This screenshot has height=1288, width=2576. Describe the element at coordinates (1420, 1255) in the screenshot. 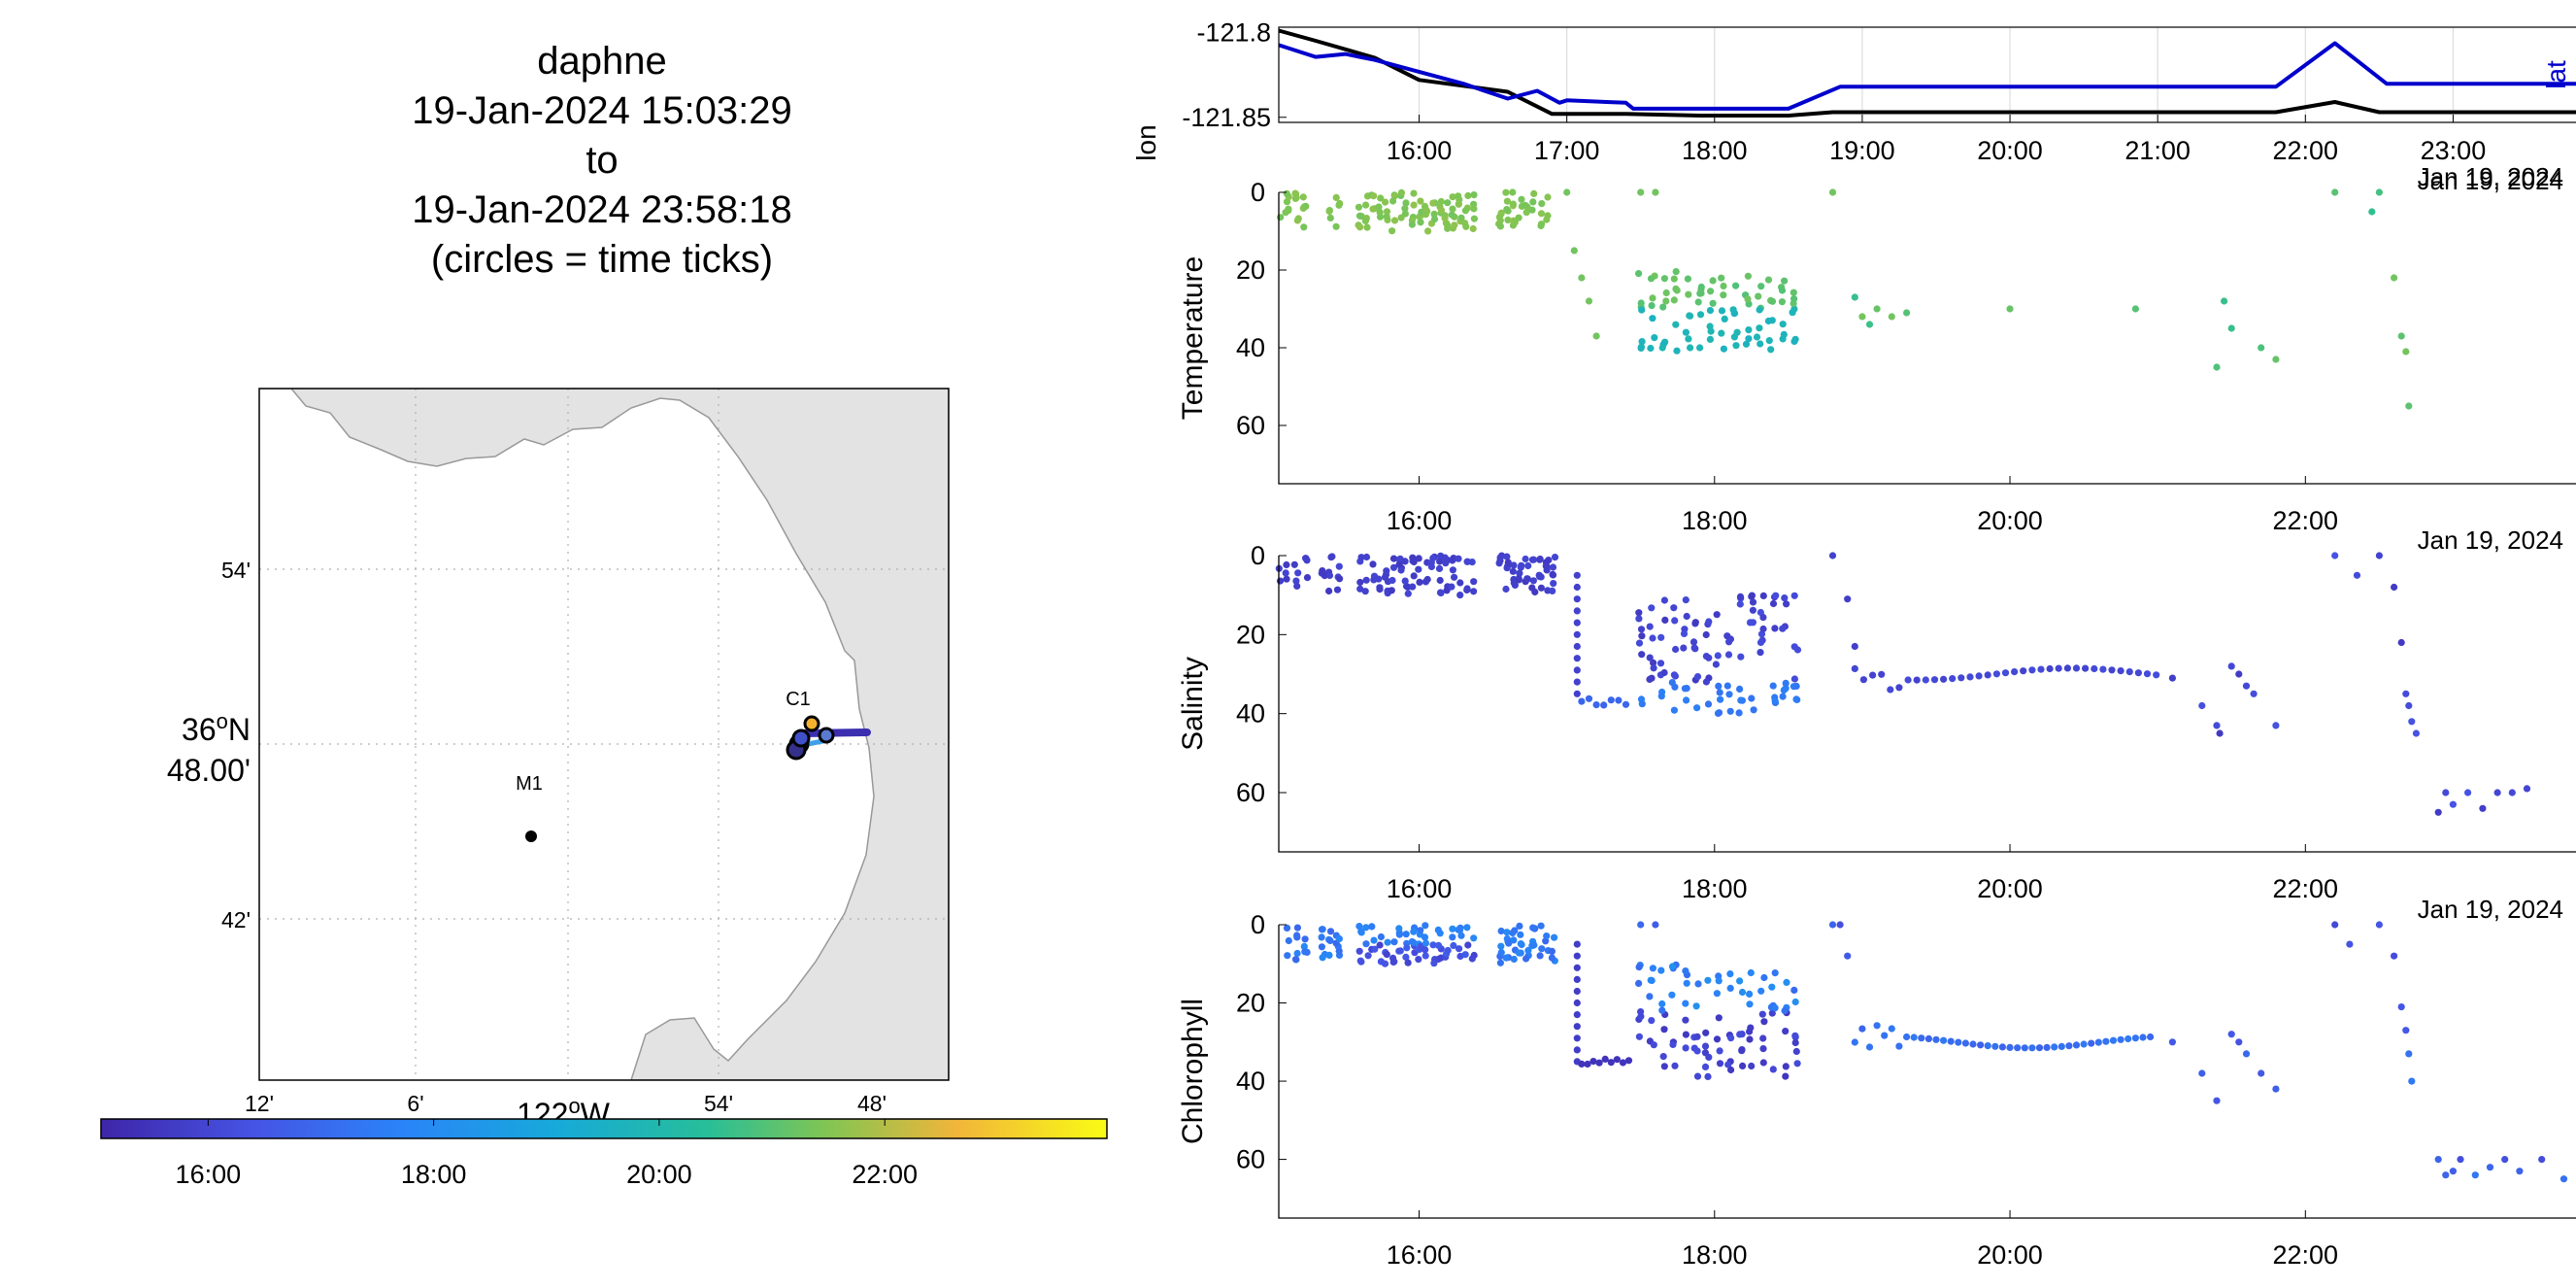

I see `chlorophyll-x-tick-label: 16:00` at that location.